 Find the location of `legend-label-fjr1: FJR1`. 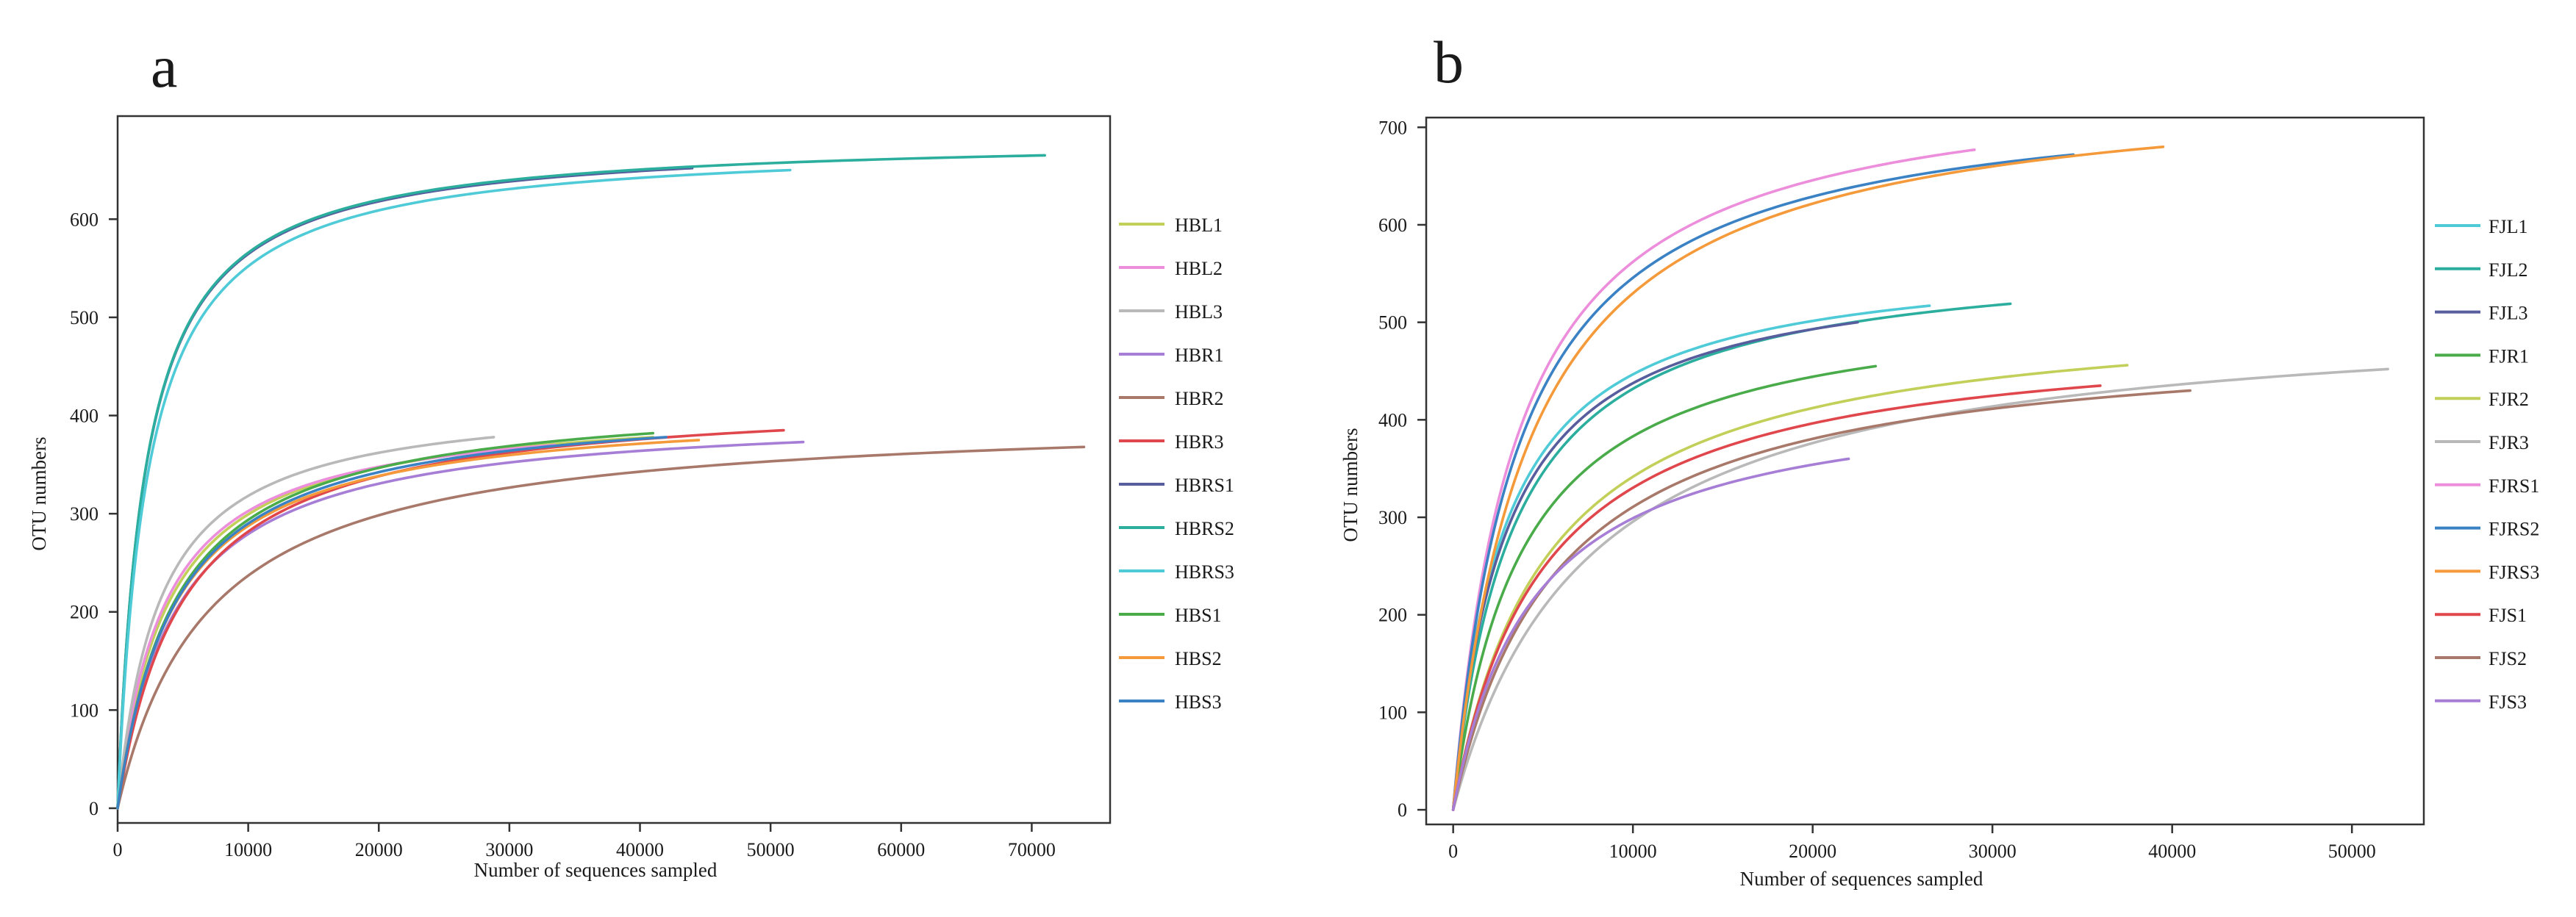

legend-label-fjr1: FJR1 is located at coordinates (2509, 356).